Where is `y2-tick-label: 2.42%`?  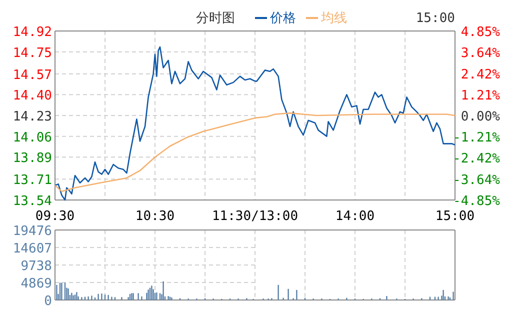
y2-tick-label: 2.42% is located at coordinates (480, 74).